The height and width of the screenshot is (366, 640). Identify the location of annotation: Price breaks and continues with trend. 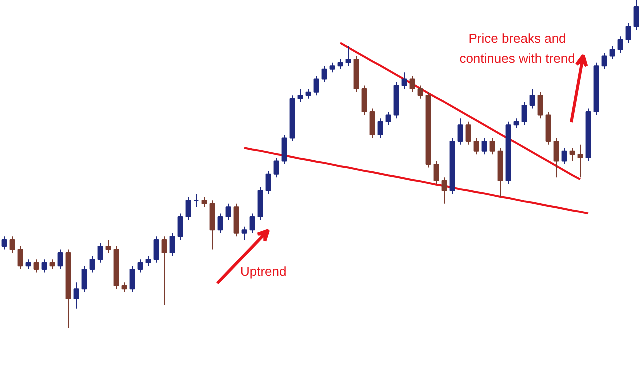
(518, 48).